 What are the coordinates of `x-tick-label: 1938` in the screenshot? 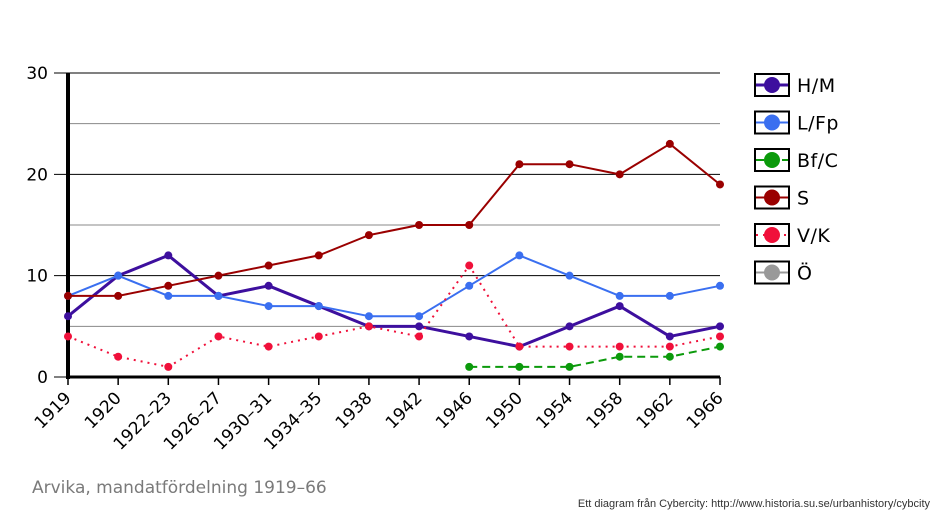 It's located at (354, 410).